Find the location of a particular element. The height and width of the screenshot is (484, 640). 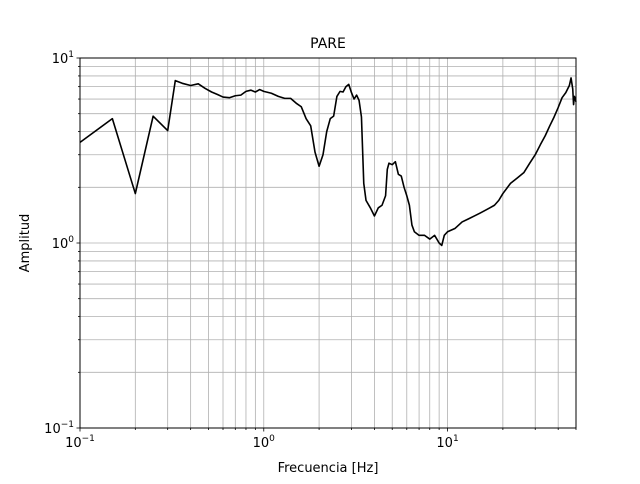

y-tick-label: 10¹ is located at coordinates (63, 58).